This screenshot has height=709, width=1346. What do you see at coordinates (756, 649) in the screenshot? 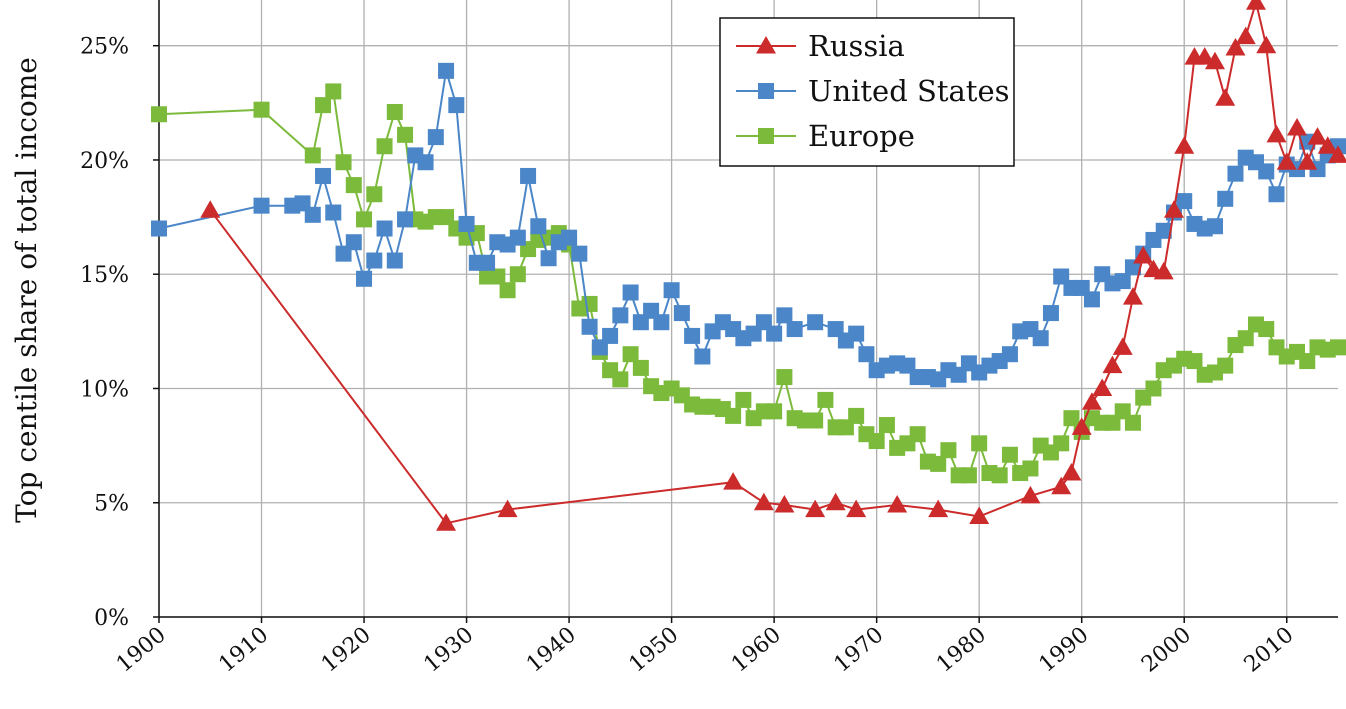
I see `x-tick-label: 1960` at bounding box center [756, 649].